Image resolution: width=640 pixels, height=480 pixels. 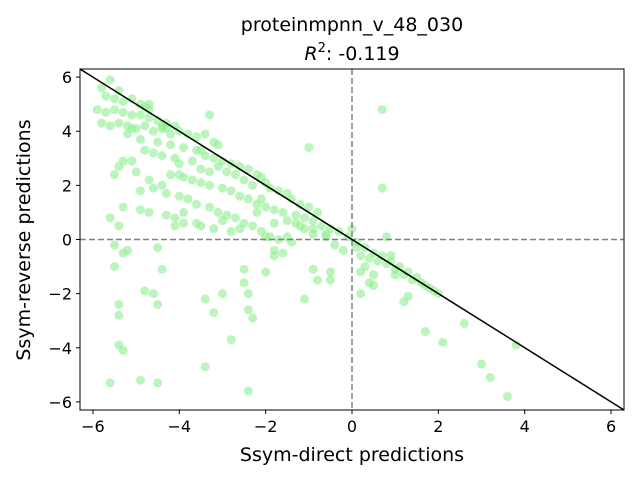 I want to click on y-tick-label: −2, so click(x=60, y=294).